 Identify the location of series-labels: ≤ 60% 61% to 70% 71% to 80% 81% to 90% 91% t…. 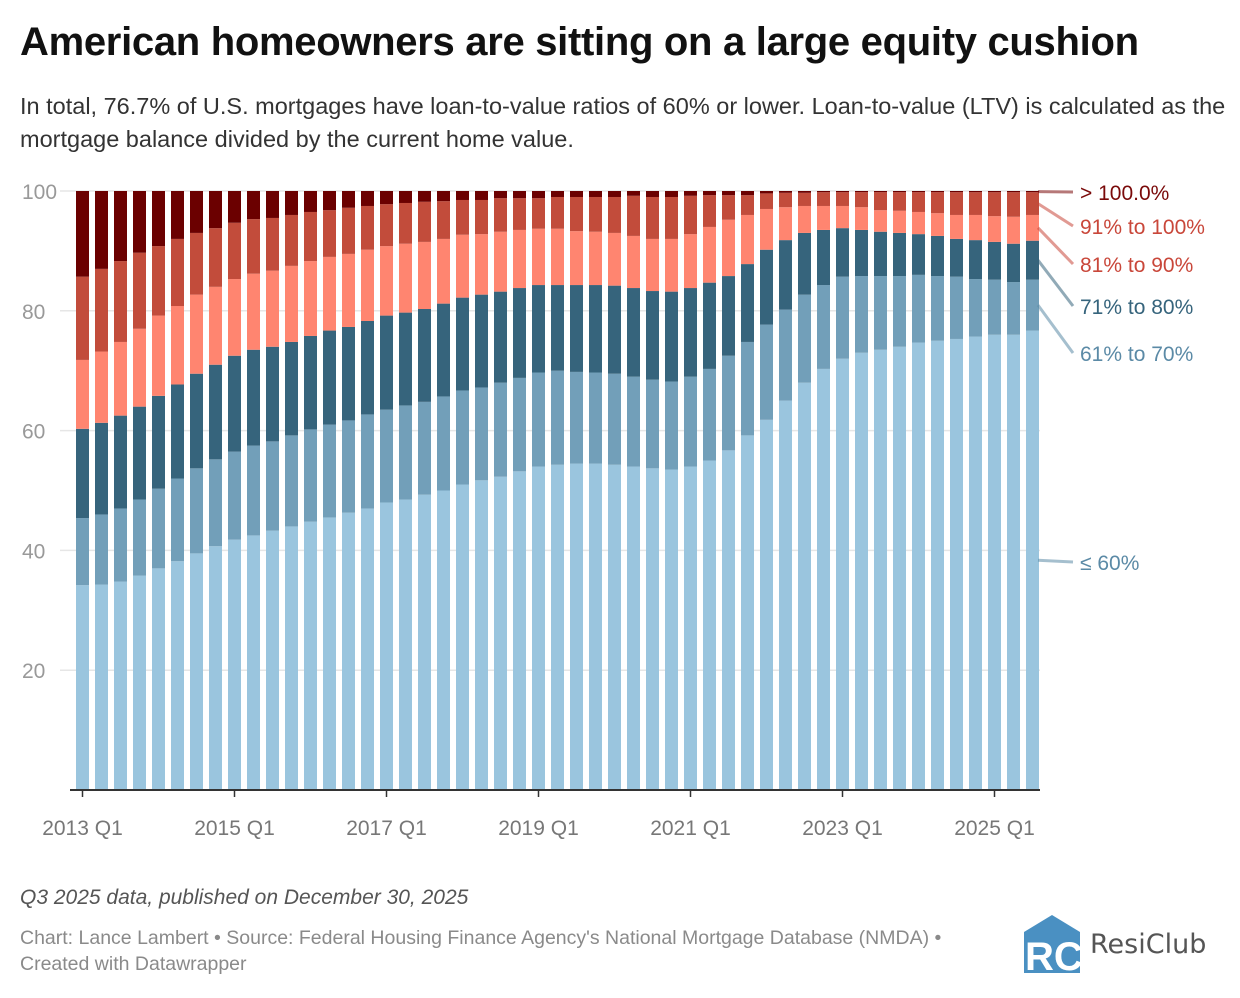
(1120, 378).